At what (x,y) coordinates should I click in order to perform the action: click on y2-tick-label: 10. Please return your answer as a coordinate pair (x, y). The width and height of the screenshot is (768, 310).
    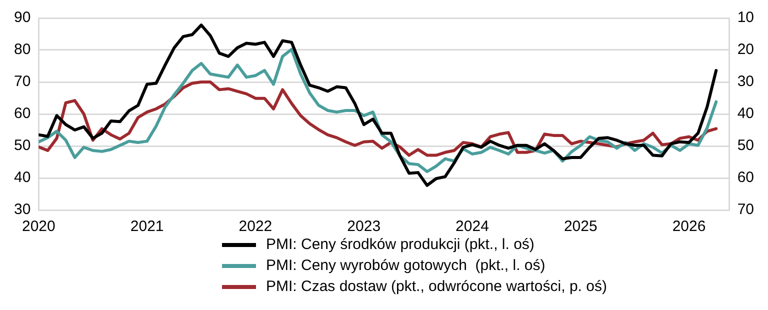
    Looking at the image, I should click on (745, 17).